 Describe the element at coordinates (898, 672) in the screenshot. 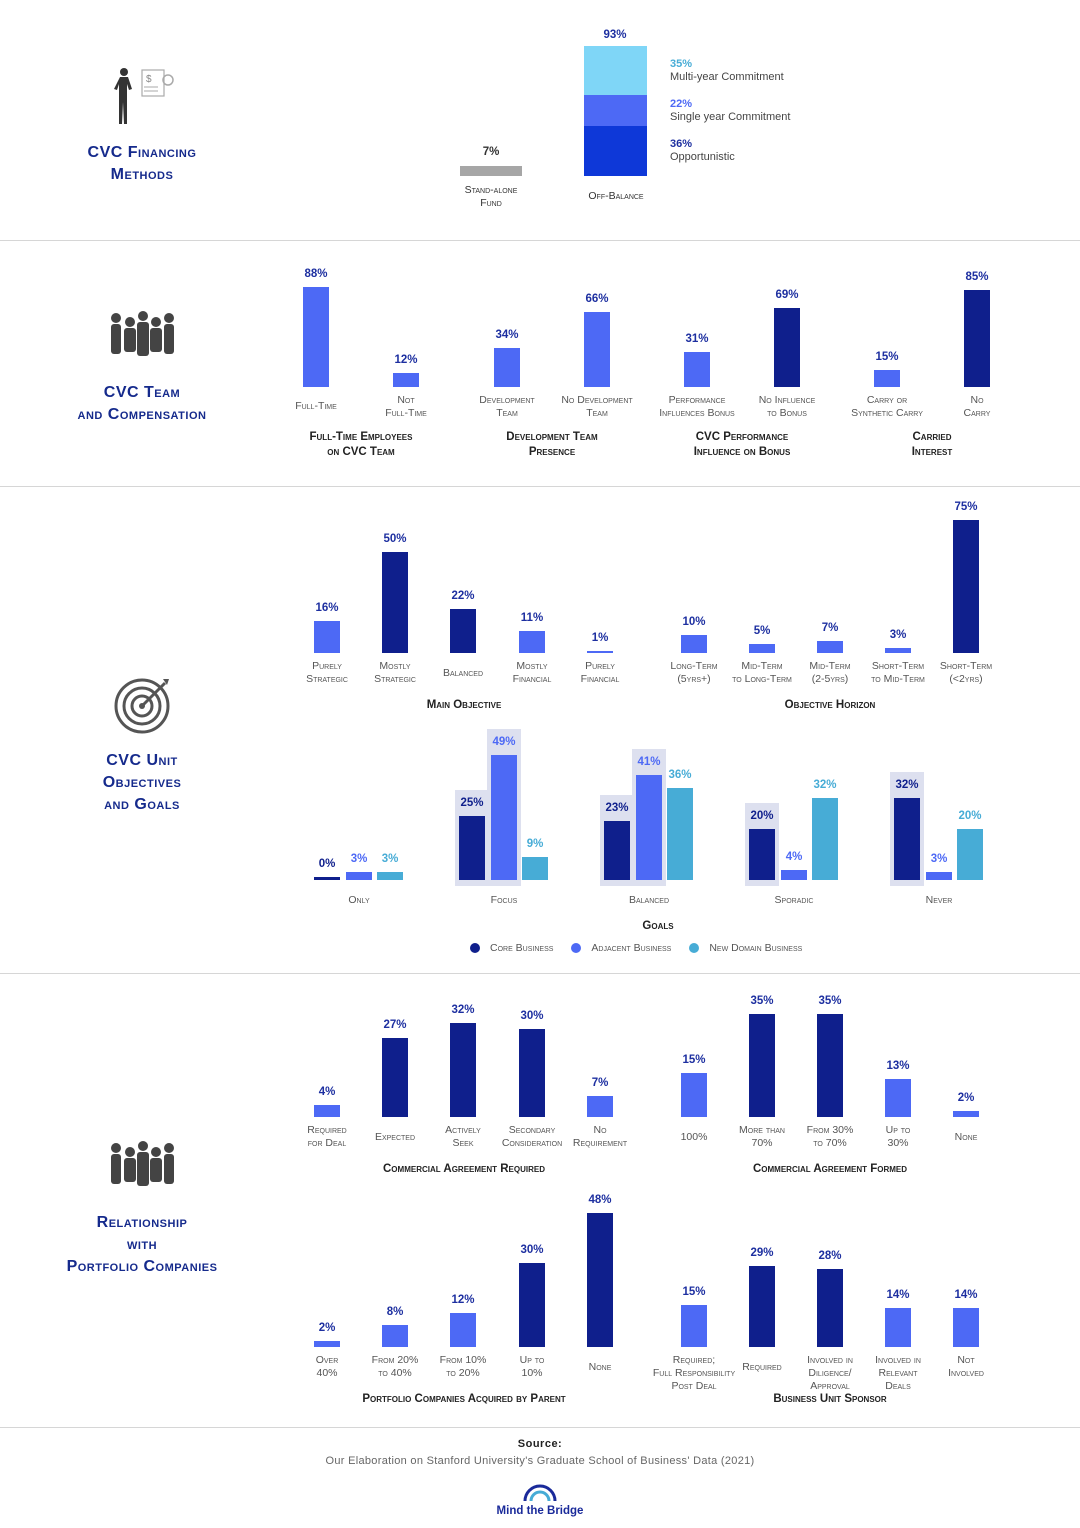

I see `category-label: Short-Term to Mid-Term` at that location.